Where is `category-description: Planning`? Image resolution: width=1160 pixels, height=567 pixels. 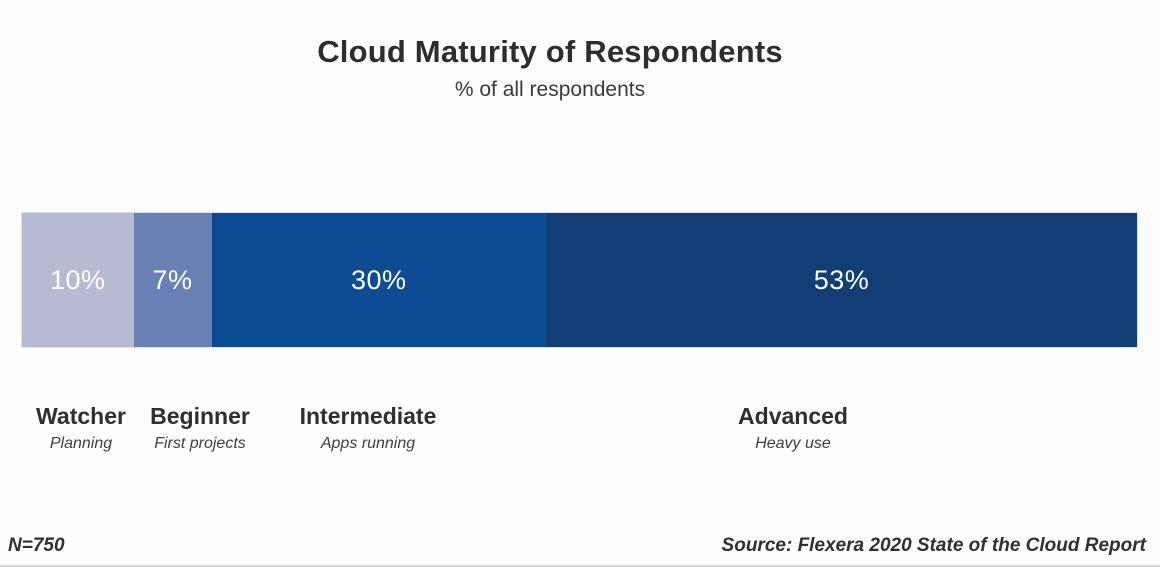 category-description: Planning is located at coordinates (81, 443).